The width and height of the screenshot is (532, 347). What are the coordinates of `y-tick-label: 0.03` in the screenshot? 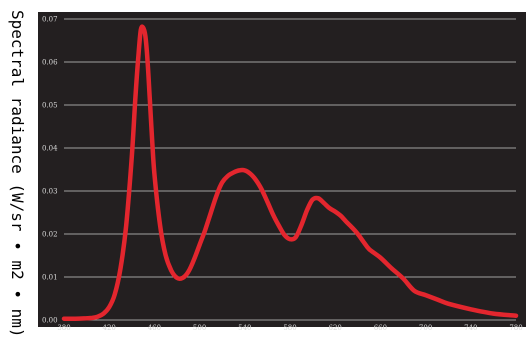 It's located at (50, 192).